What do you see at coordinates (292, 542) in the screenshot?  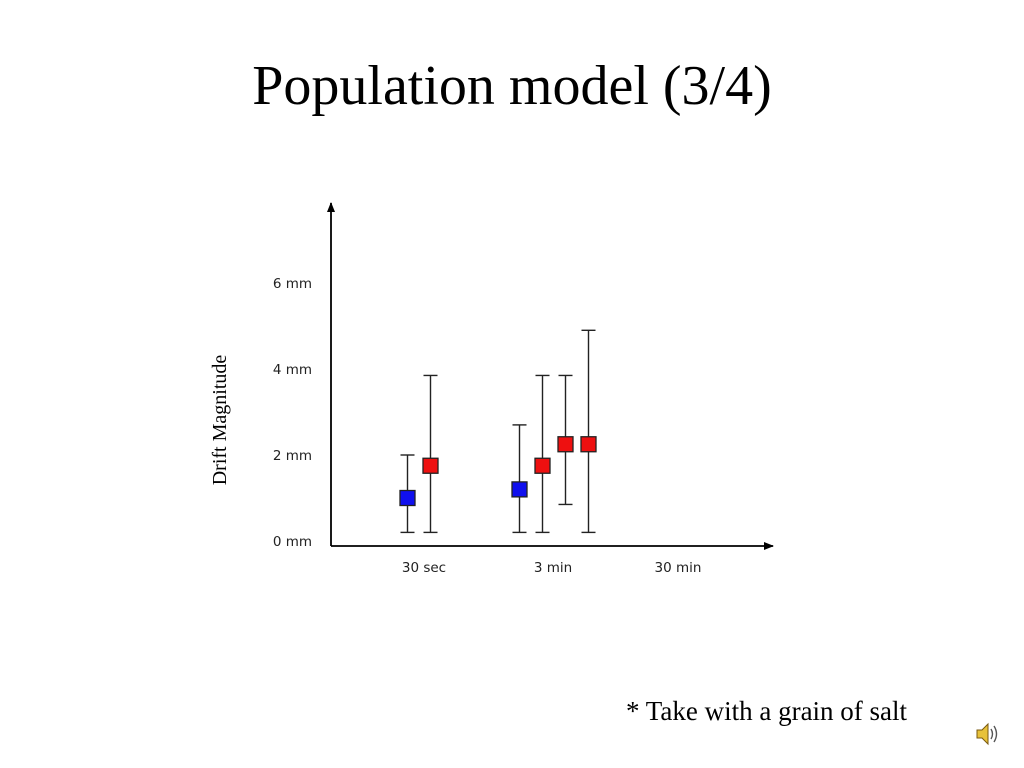 I see `y-tick-label: 0 mm` at bounding box center [292, 542].